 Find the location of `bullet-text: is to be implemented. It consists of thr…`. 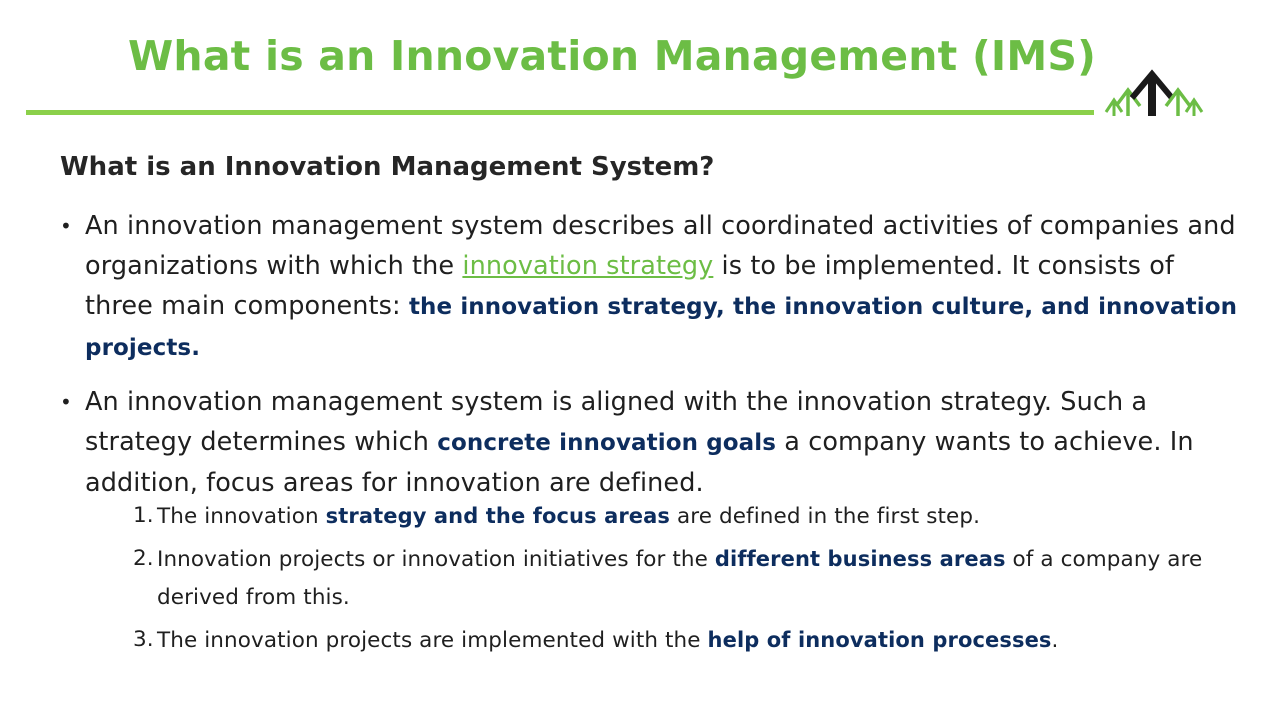

bullet-text: is to be implemented. It consists of thr… is located at coordinates (630, 286).